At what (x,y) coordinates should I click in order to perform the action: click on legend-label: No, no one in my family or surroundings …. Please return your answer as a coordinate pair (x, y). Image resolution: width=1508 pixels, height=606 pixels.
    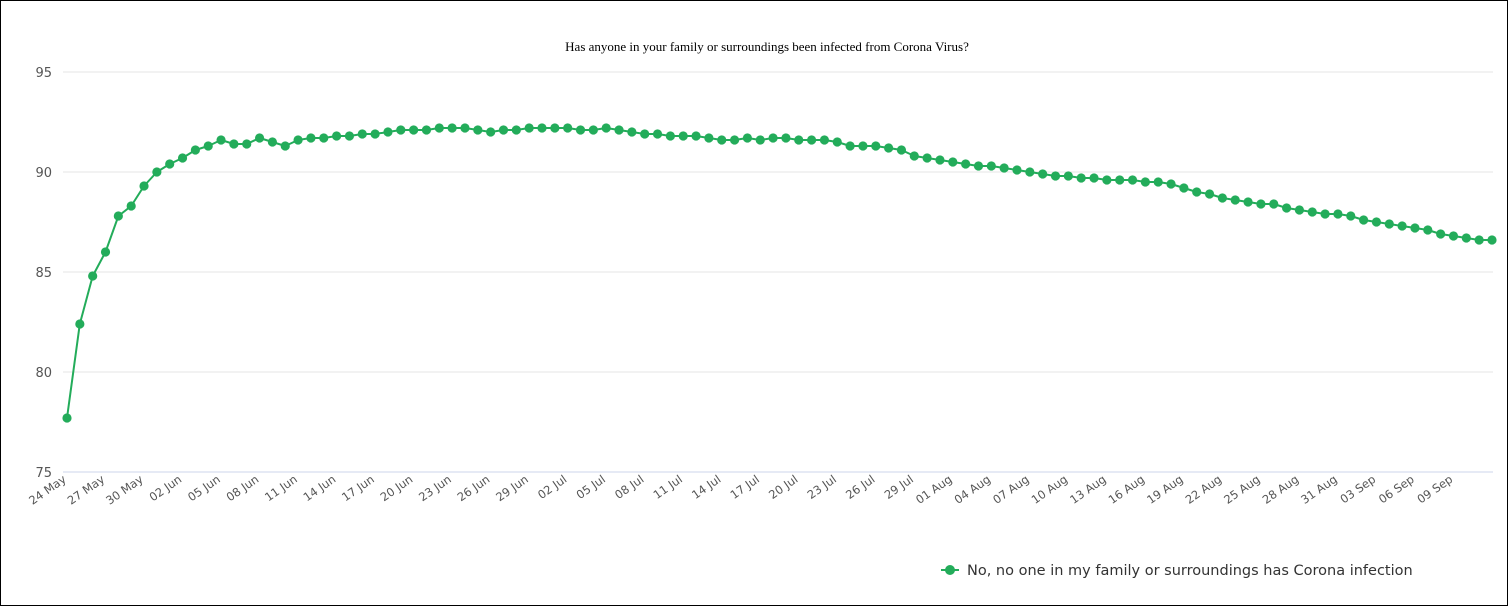
    Looking at the image, I should click on (1190, 571).